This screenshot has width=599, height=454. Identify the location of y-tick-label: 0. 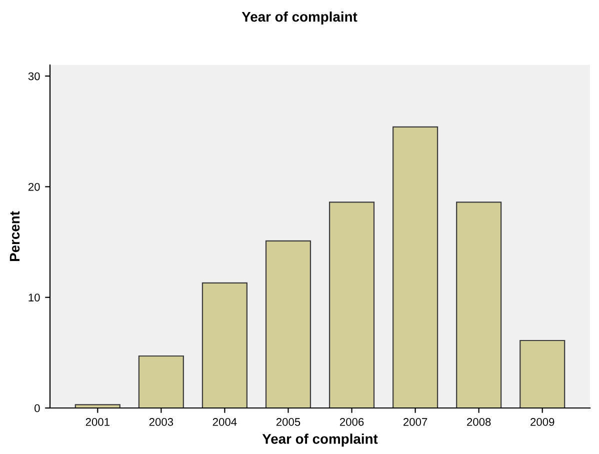
(37, 408).